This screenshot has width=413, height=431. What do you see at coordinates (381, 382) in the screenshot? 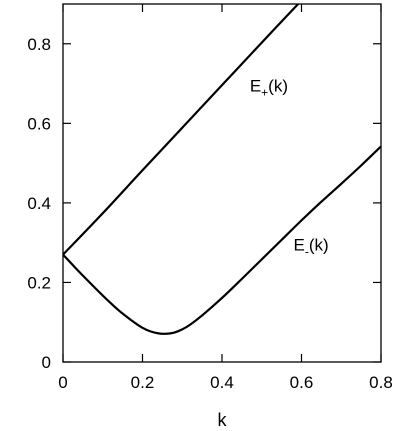
I see `x-tick-label: 0.8` at bounding box center [381, 382].